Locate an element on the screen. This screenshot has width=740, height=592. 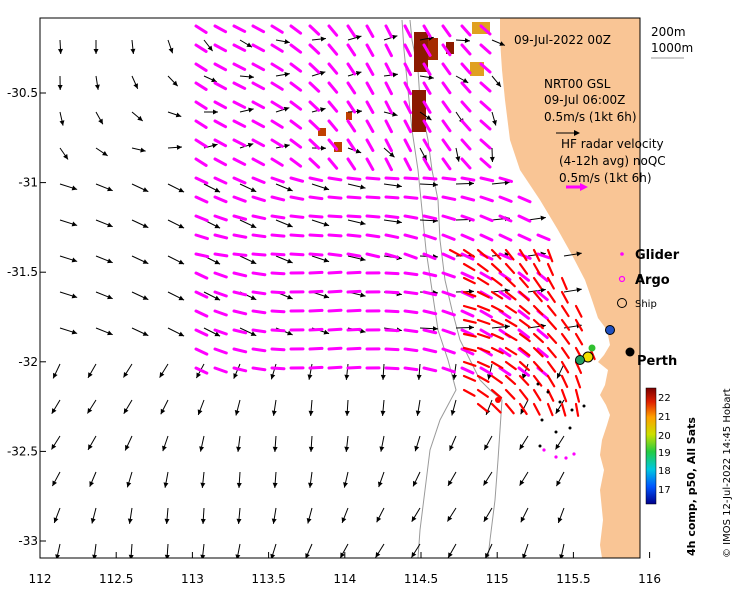
glider-marker is located at coordinates (498, 400).